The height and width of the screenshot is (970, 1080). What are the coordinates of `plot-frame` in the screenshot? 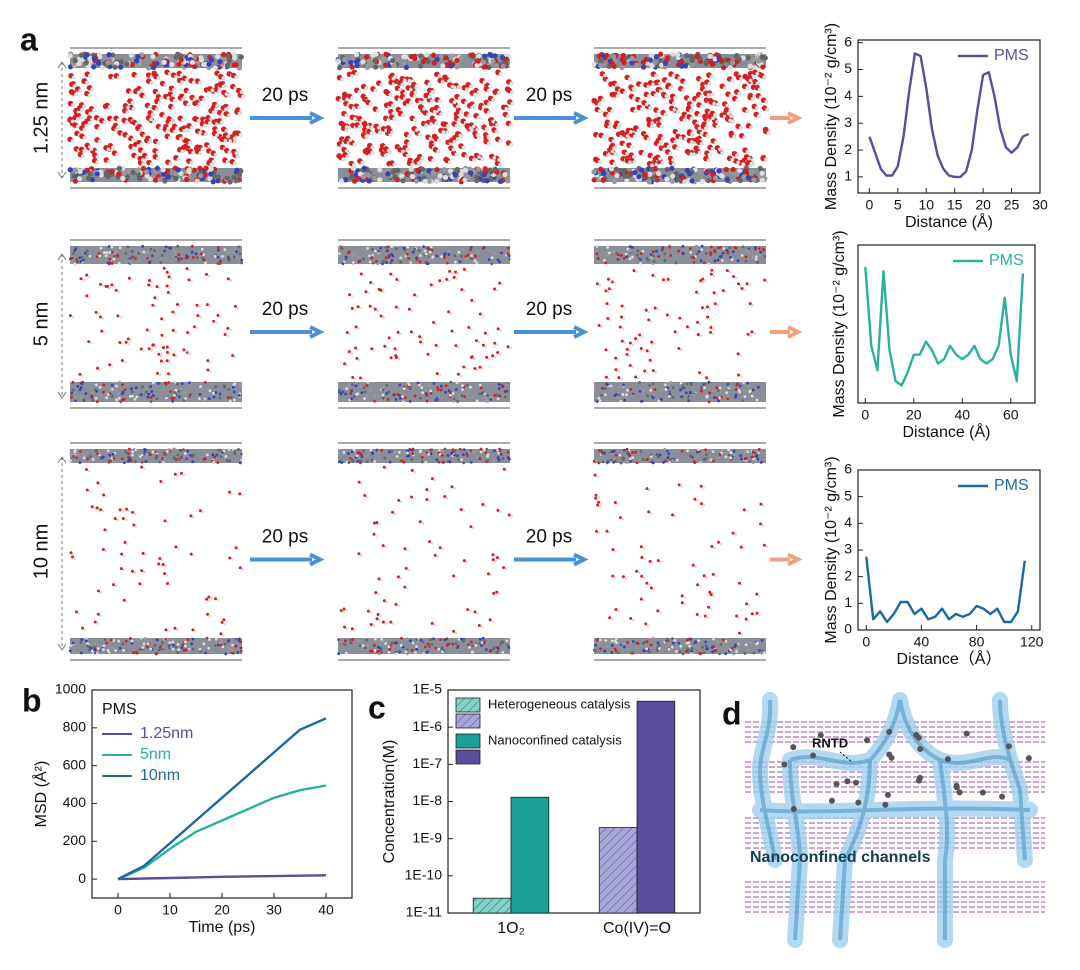 It's located at (949, 116).